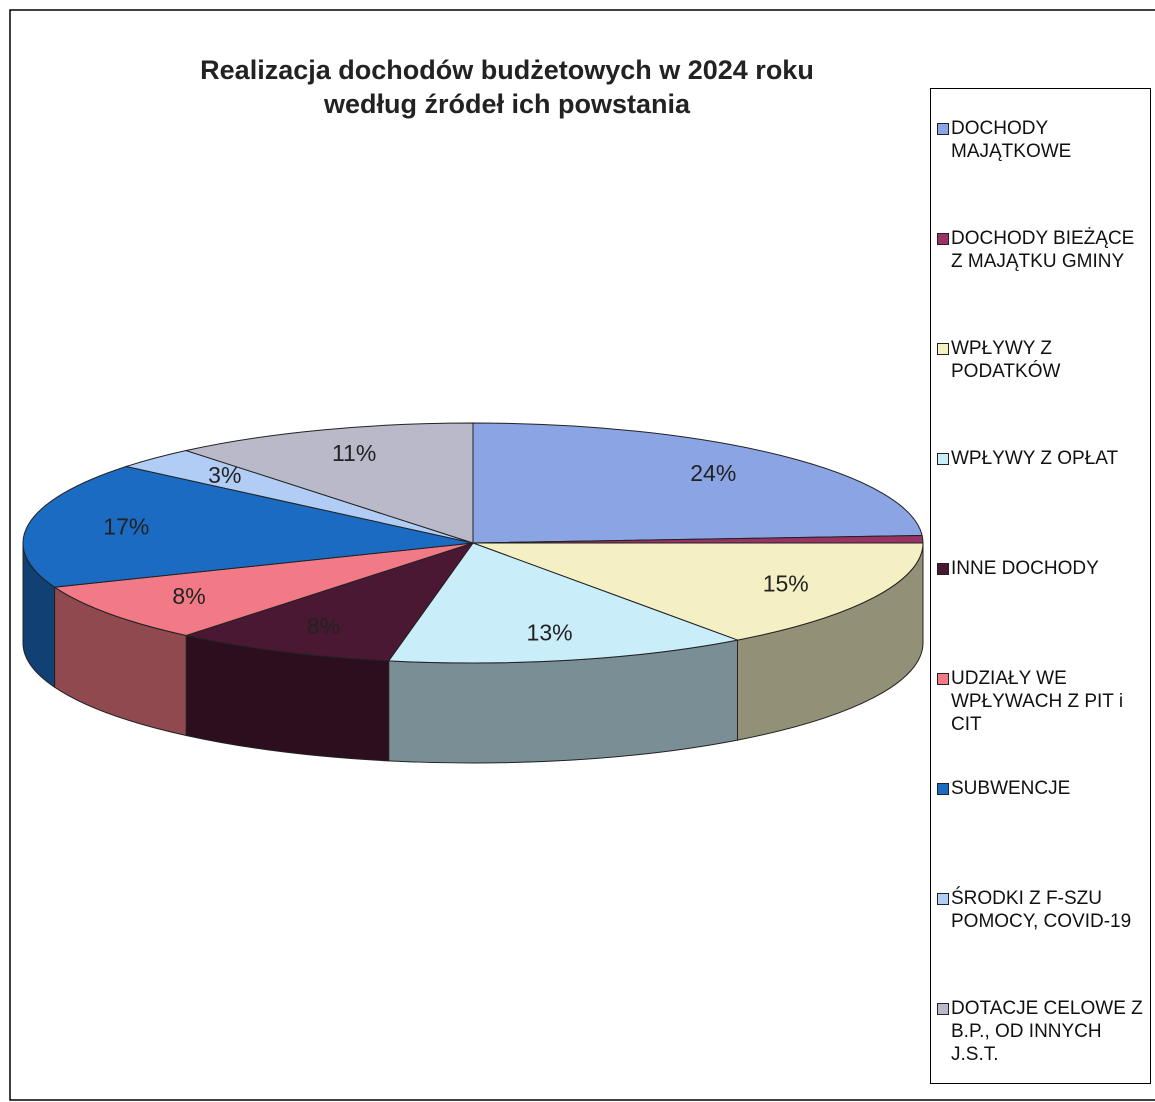 Image resolution: width=1155 pixels, height=1102 pixels. What do you see at coordinates (1037, 701) in the screenshot?
I see `legend-label: UDZIAŁY WE WPŁYWACH Z PIT i CIT` at bounding box center [1037, 701].